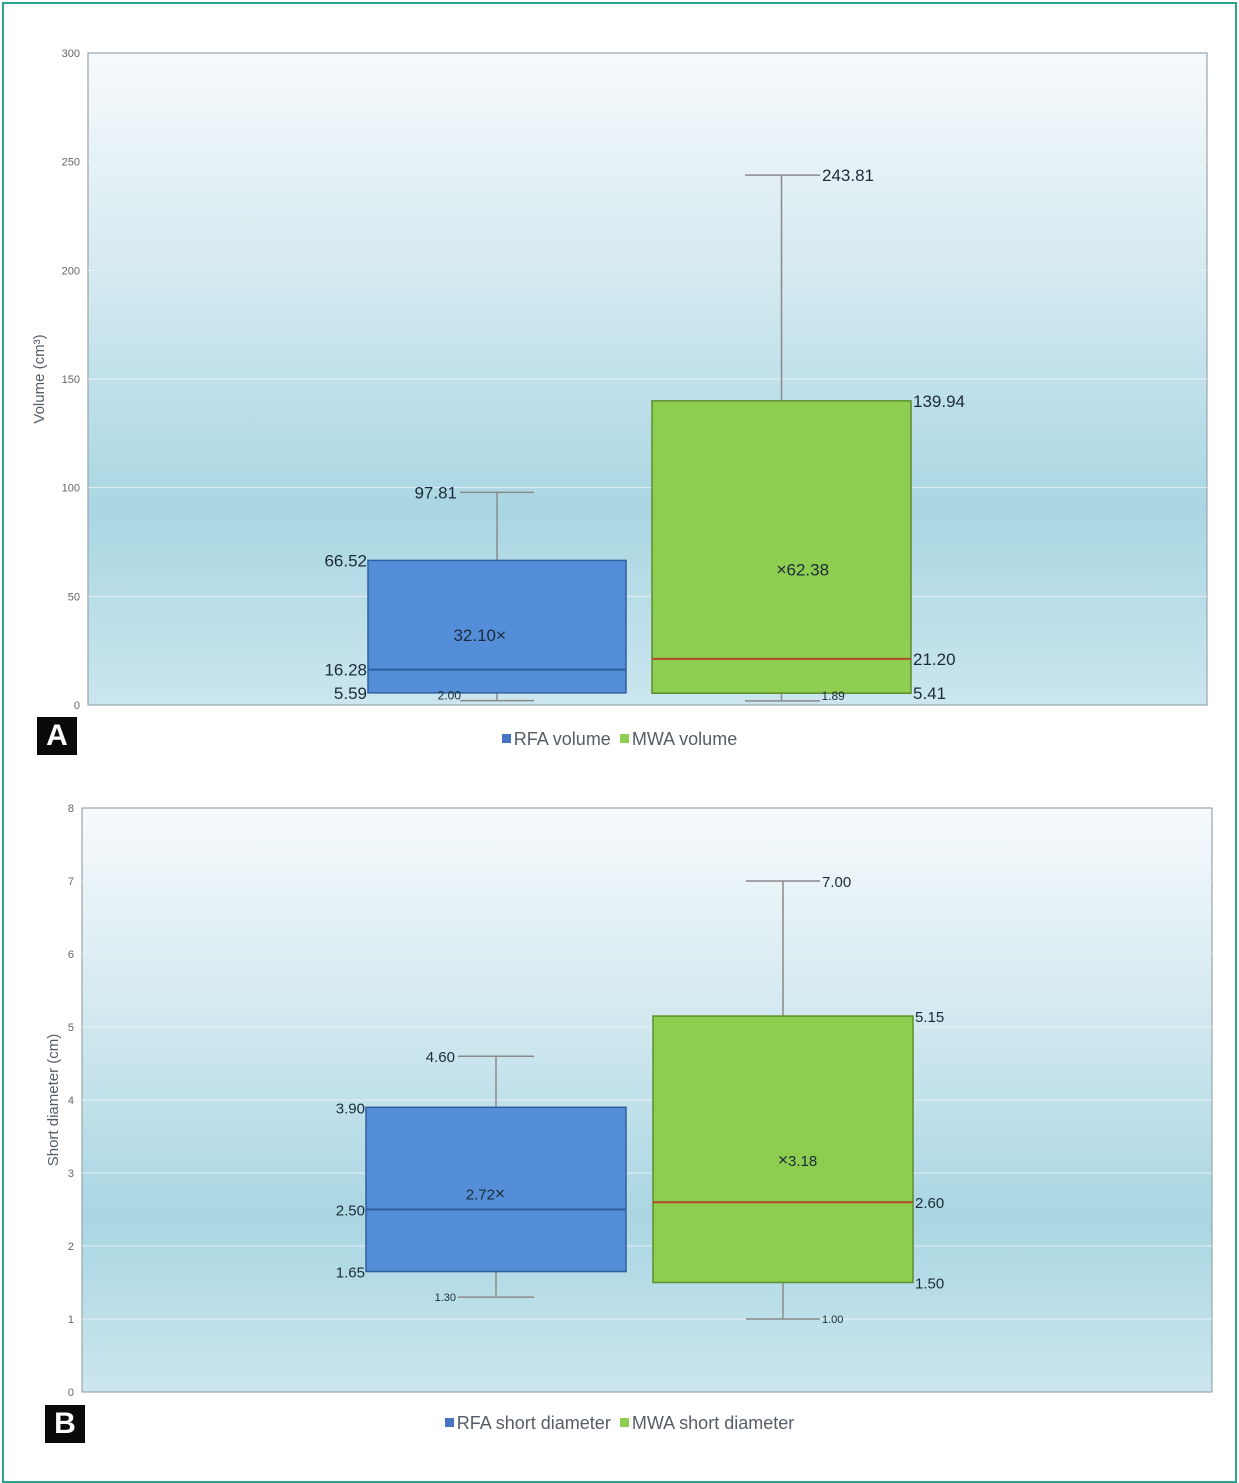  What do you see at coordinates (71, 54) in the screenshot?
I see `y-tick-label: 300` at bounding box center [71, 54].